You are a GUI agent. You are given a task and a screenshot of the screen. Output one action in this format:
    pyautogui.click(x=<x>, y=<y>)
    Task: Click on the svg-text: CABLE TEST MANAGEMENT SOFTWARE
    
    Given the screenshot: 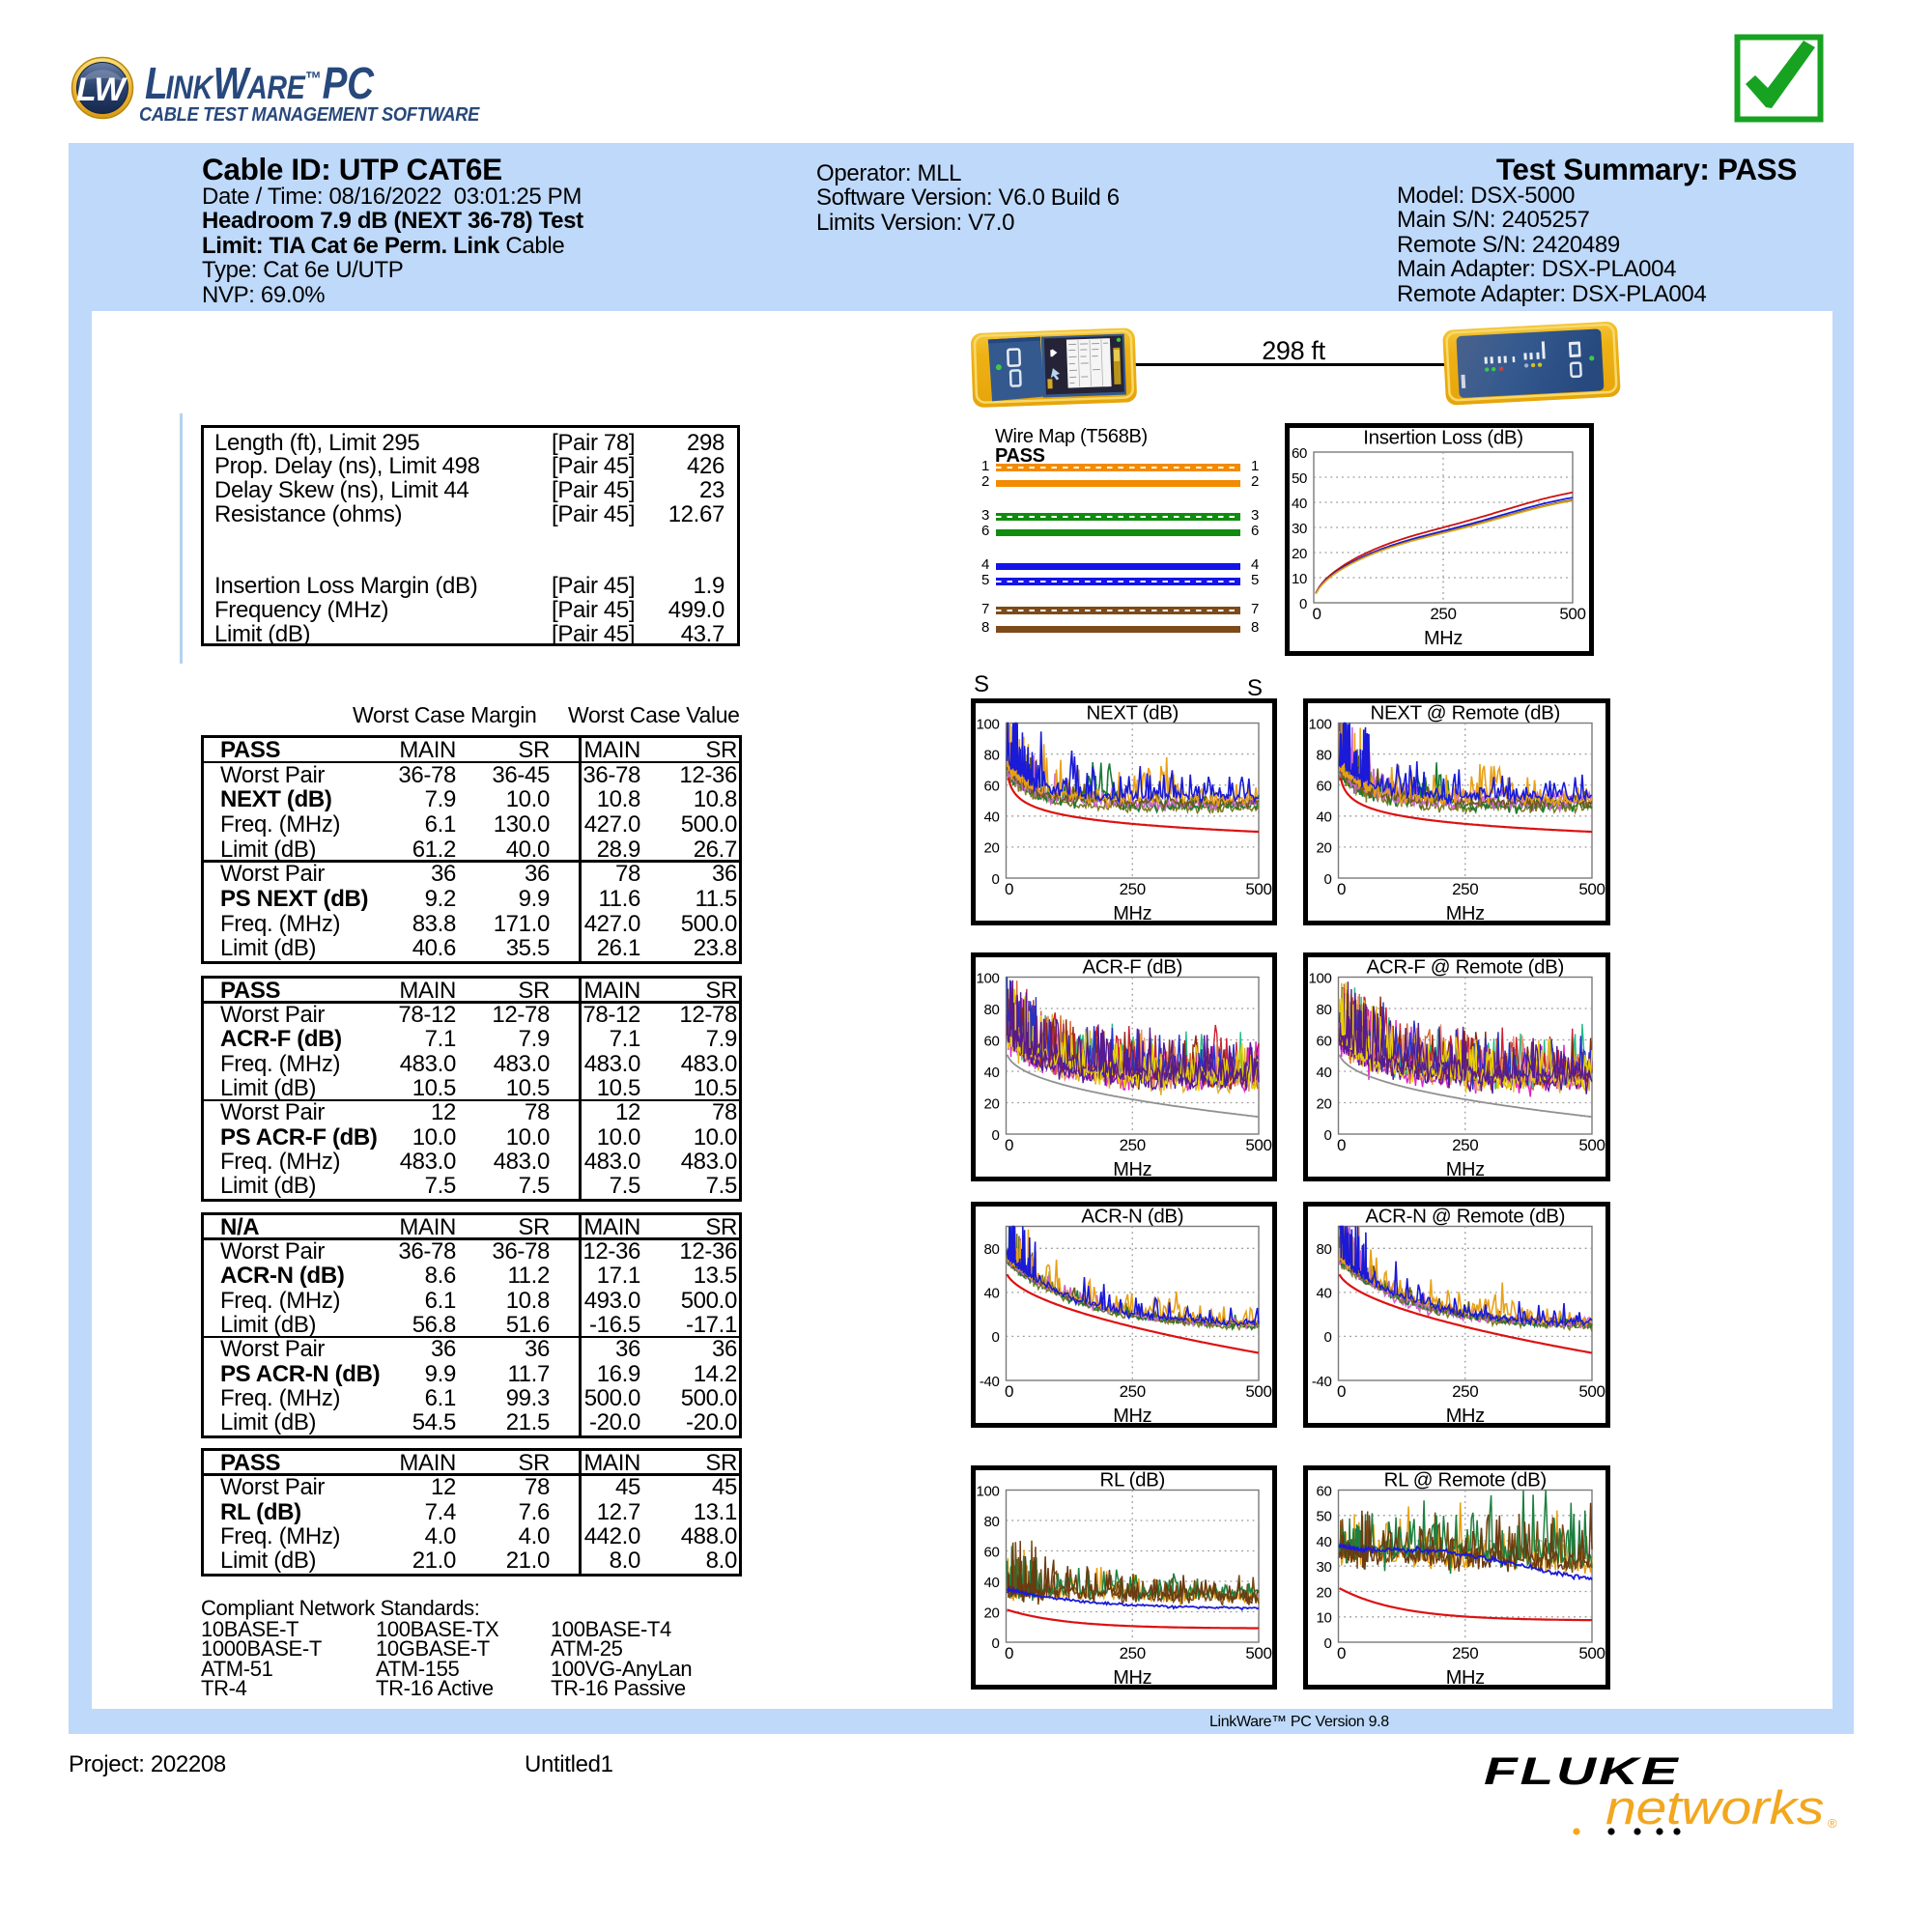 What is the action you would take?
    pyautogui.click(x=309, y=114)
    